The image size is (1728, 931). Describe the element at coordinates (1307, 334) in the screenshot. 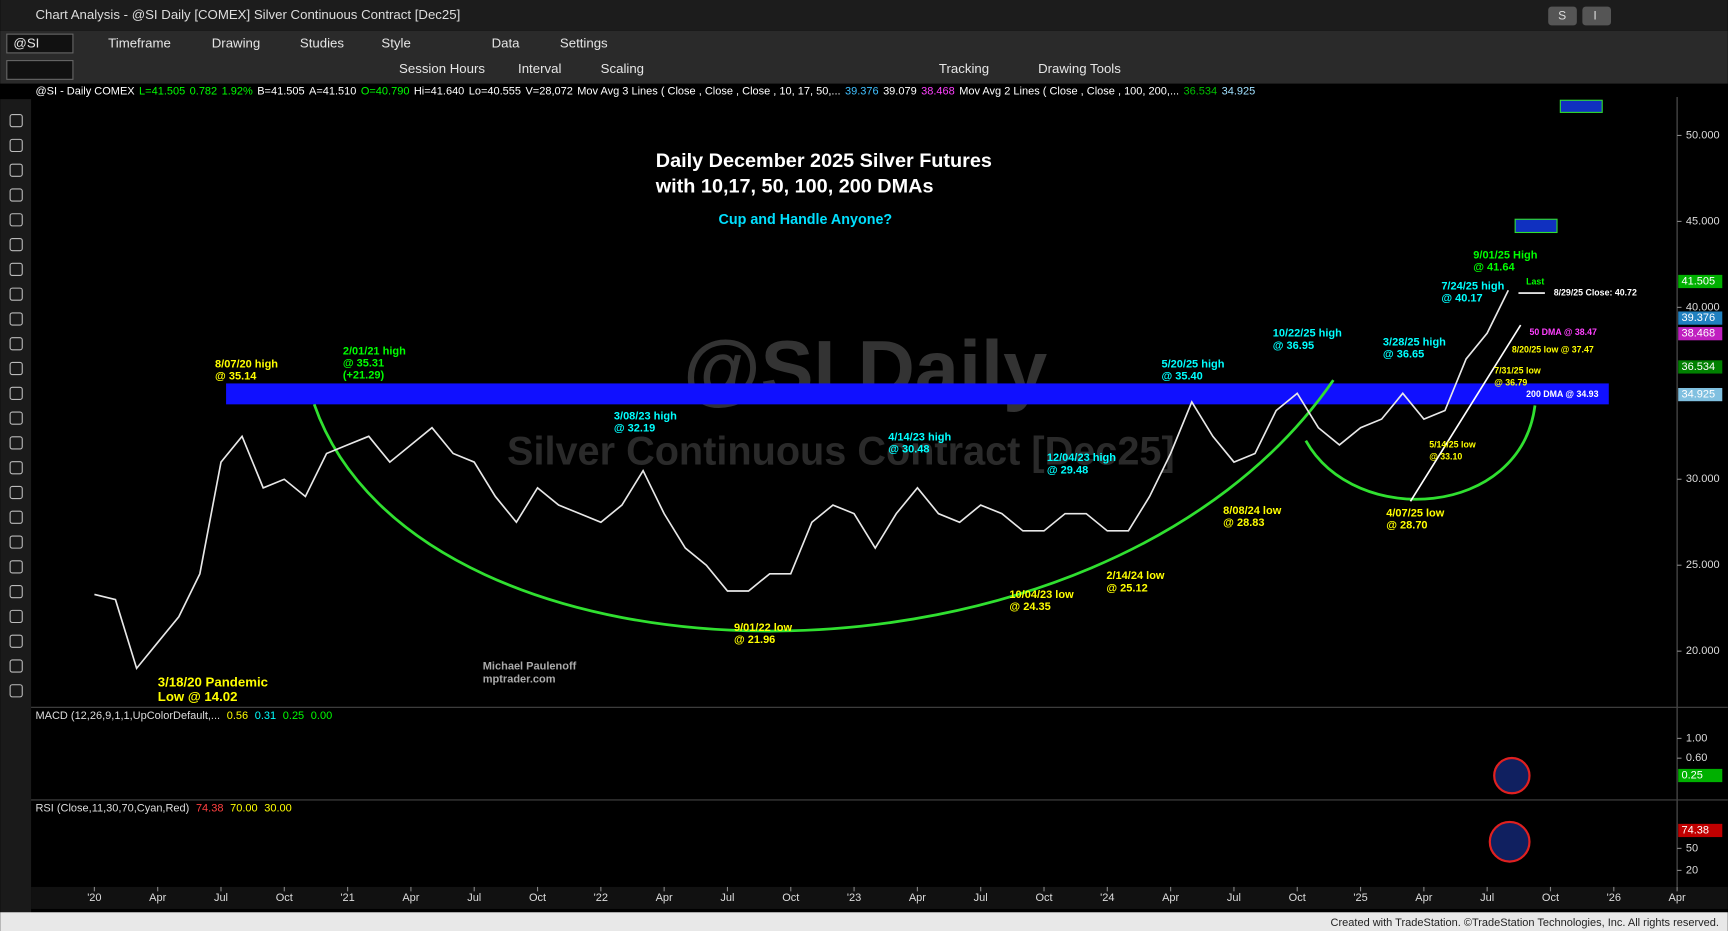

I see `annotation: 10/22/25 high` at that location.